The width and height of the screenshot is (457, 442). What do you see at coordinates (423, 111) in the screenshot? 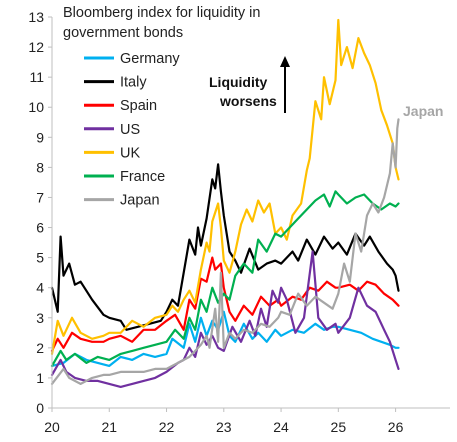
I see `japan-end-label: Japan` at bounding box center [423, 111].